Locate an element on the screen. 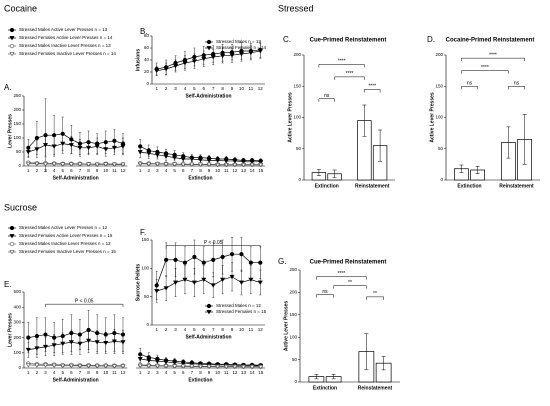 This screenshot has width=550, height=406. chart-title: Cue-Primed Reinstatement is located at coordinates (348, 263).